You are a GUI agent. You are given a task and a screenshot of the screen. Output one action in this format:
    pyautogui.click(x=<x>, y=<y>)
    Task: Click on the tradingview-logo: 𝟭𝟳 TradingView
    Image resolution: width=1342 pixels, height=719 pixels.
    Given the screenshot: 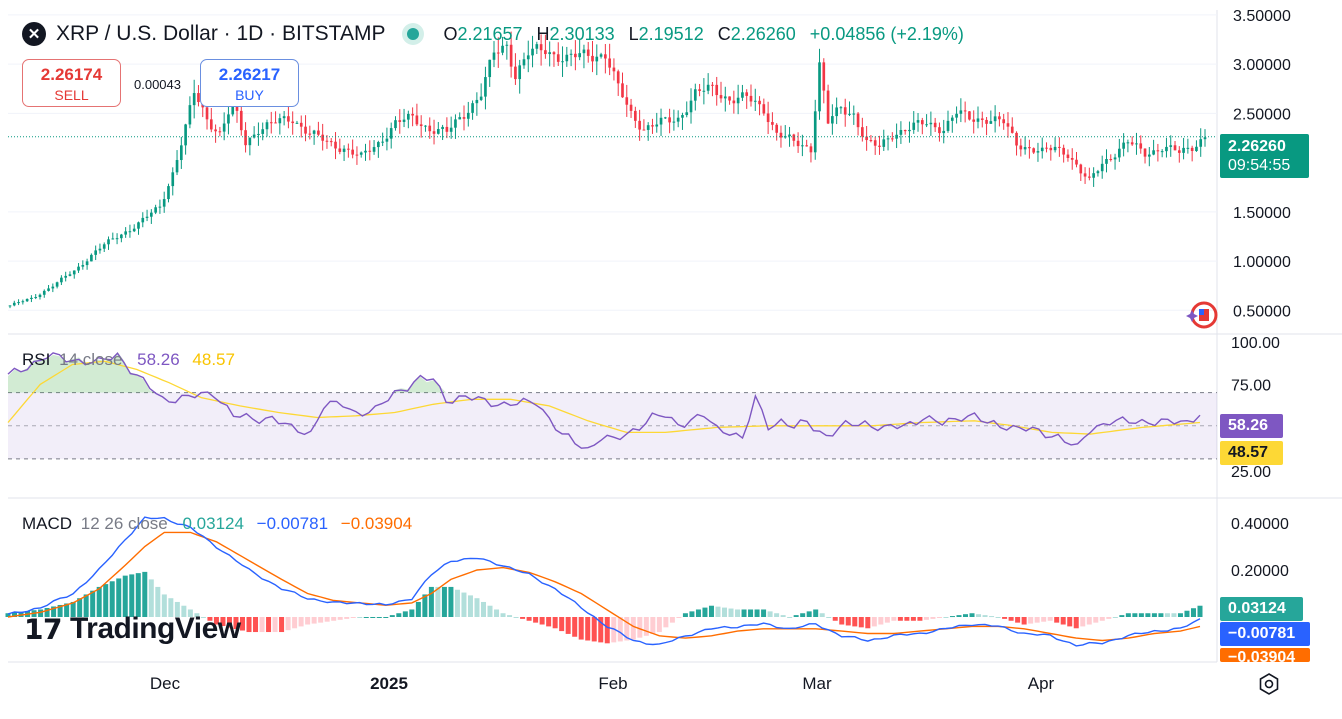 What is the action you would take?
    pyautogui.click(x=132, y=629)
    